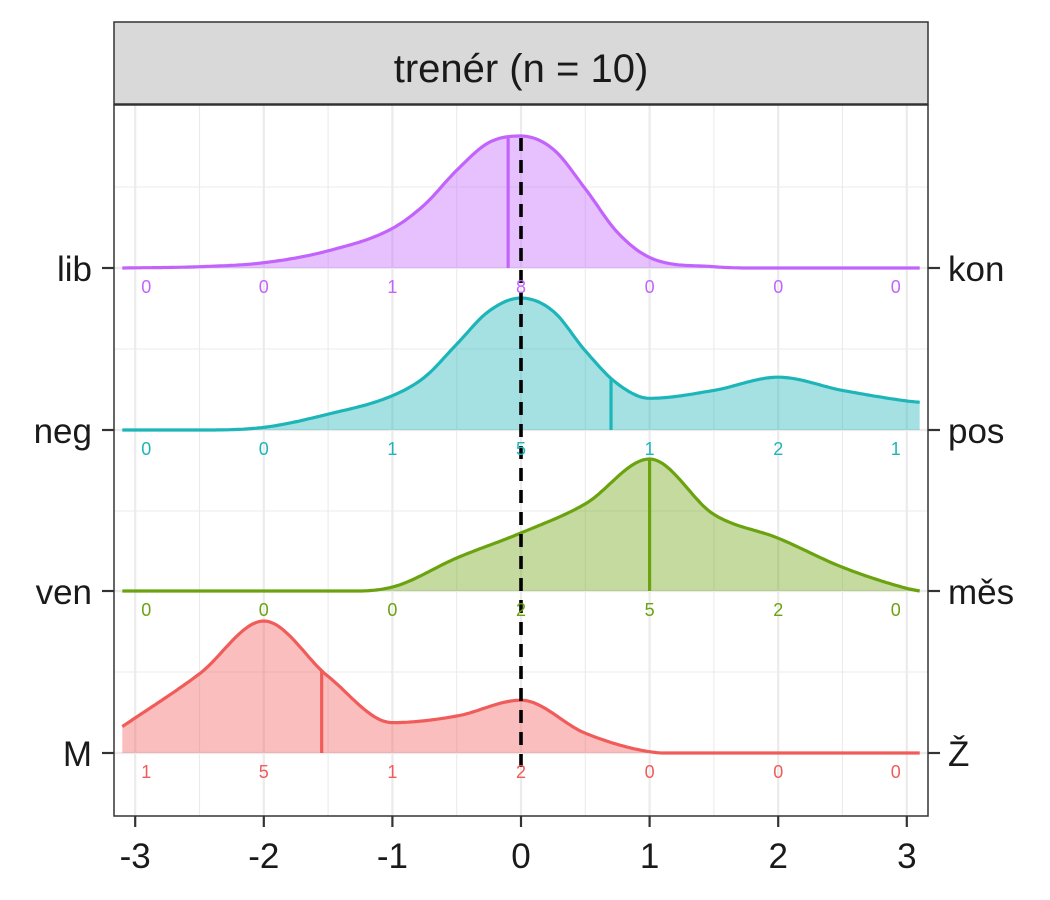 The height and width of the screenshot is (900, 1050). I want to click on left-label: ven, so click(64, 592).